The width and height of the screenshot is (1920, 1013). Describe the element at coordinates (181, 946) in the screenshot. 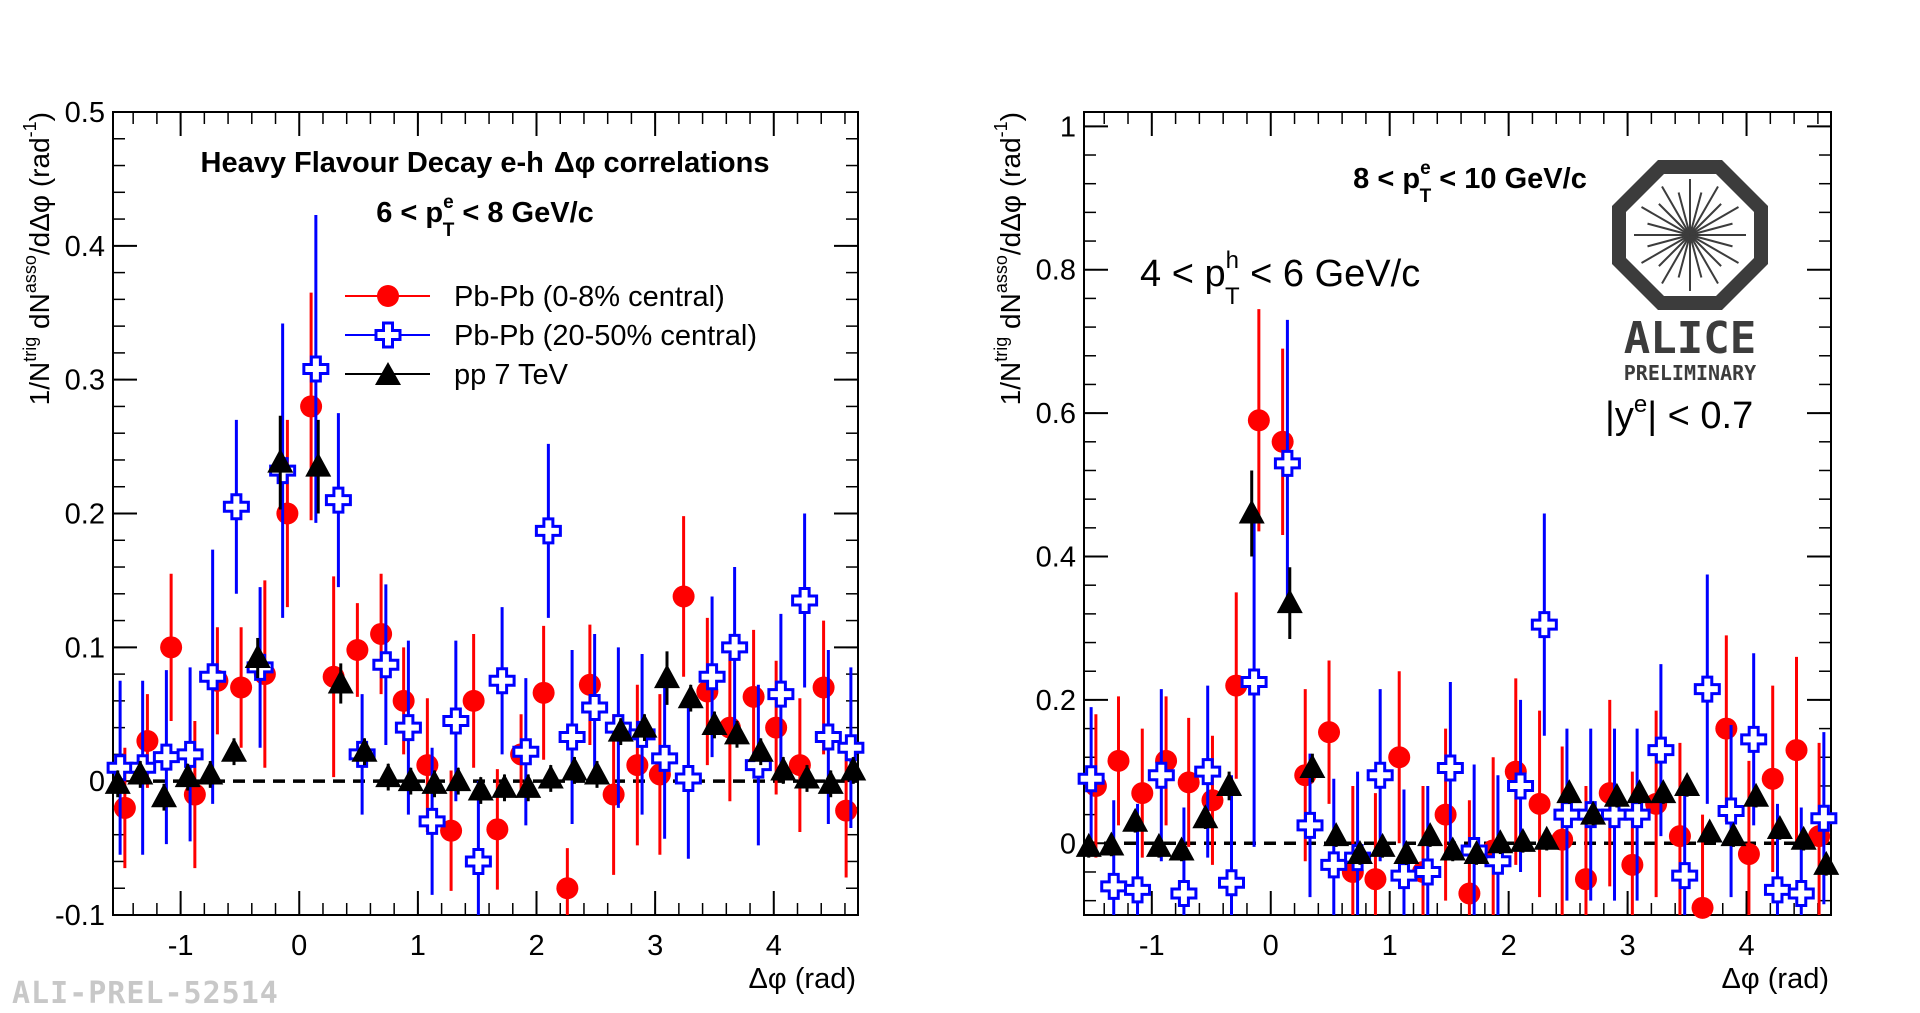

I see `x-tick-label: -1` at that location.